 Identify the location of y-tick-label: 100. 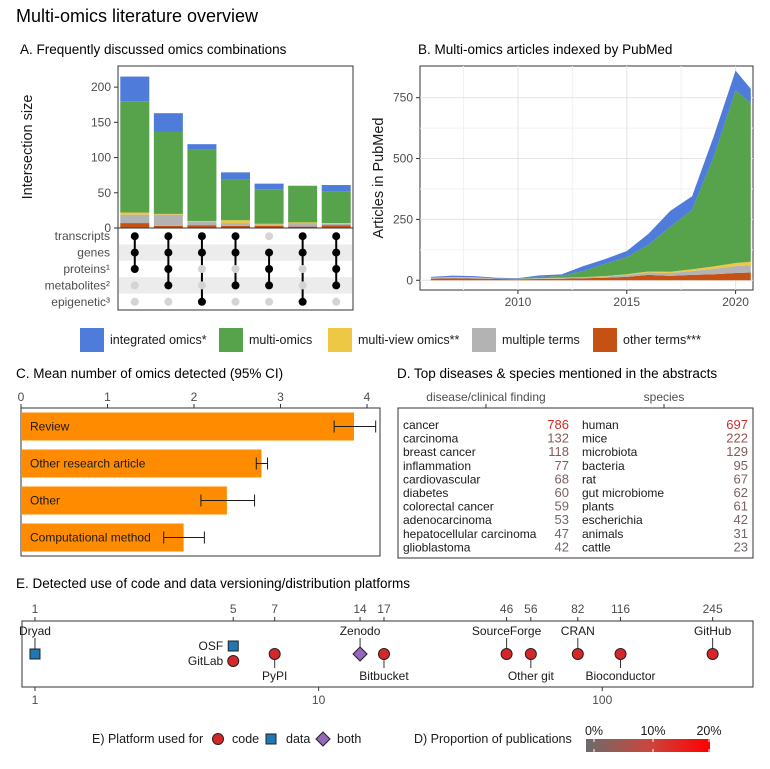
(101, 158).